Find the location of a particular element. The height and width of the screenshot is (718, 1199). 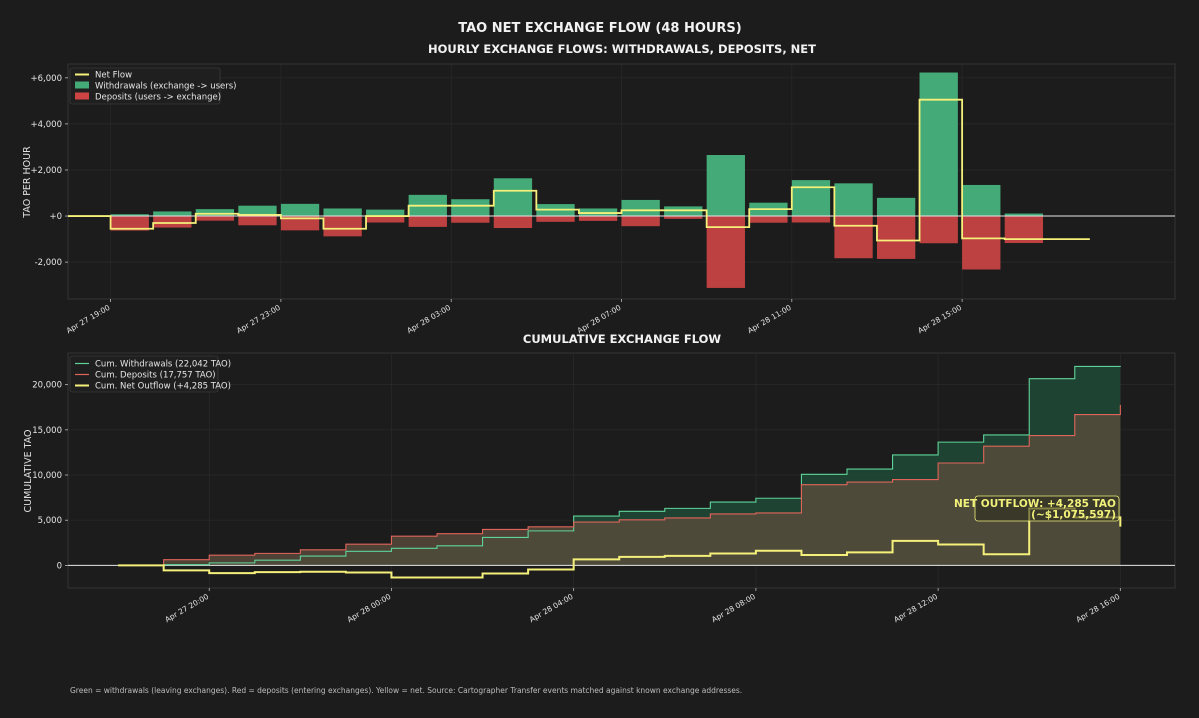

legend-withdrawals-label: Withdrawals (exchange -> users) is located at coordinates (166, 87).